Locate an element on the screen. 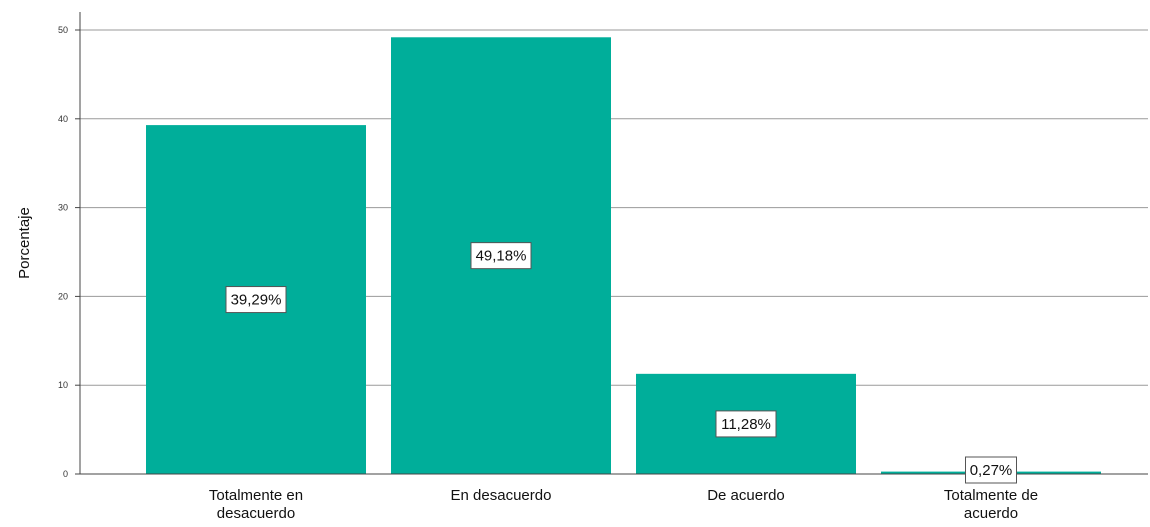 The height and width of the screenshot is (527, 1150). data-label: 49,18% is located at coordinates (501, 256).